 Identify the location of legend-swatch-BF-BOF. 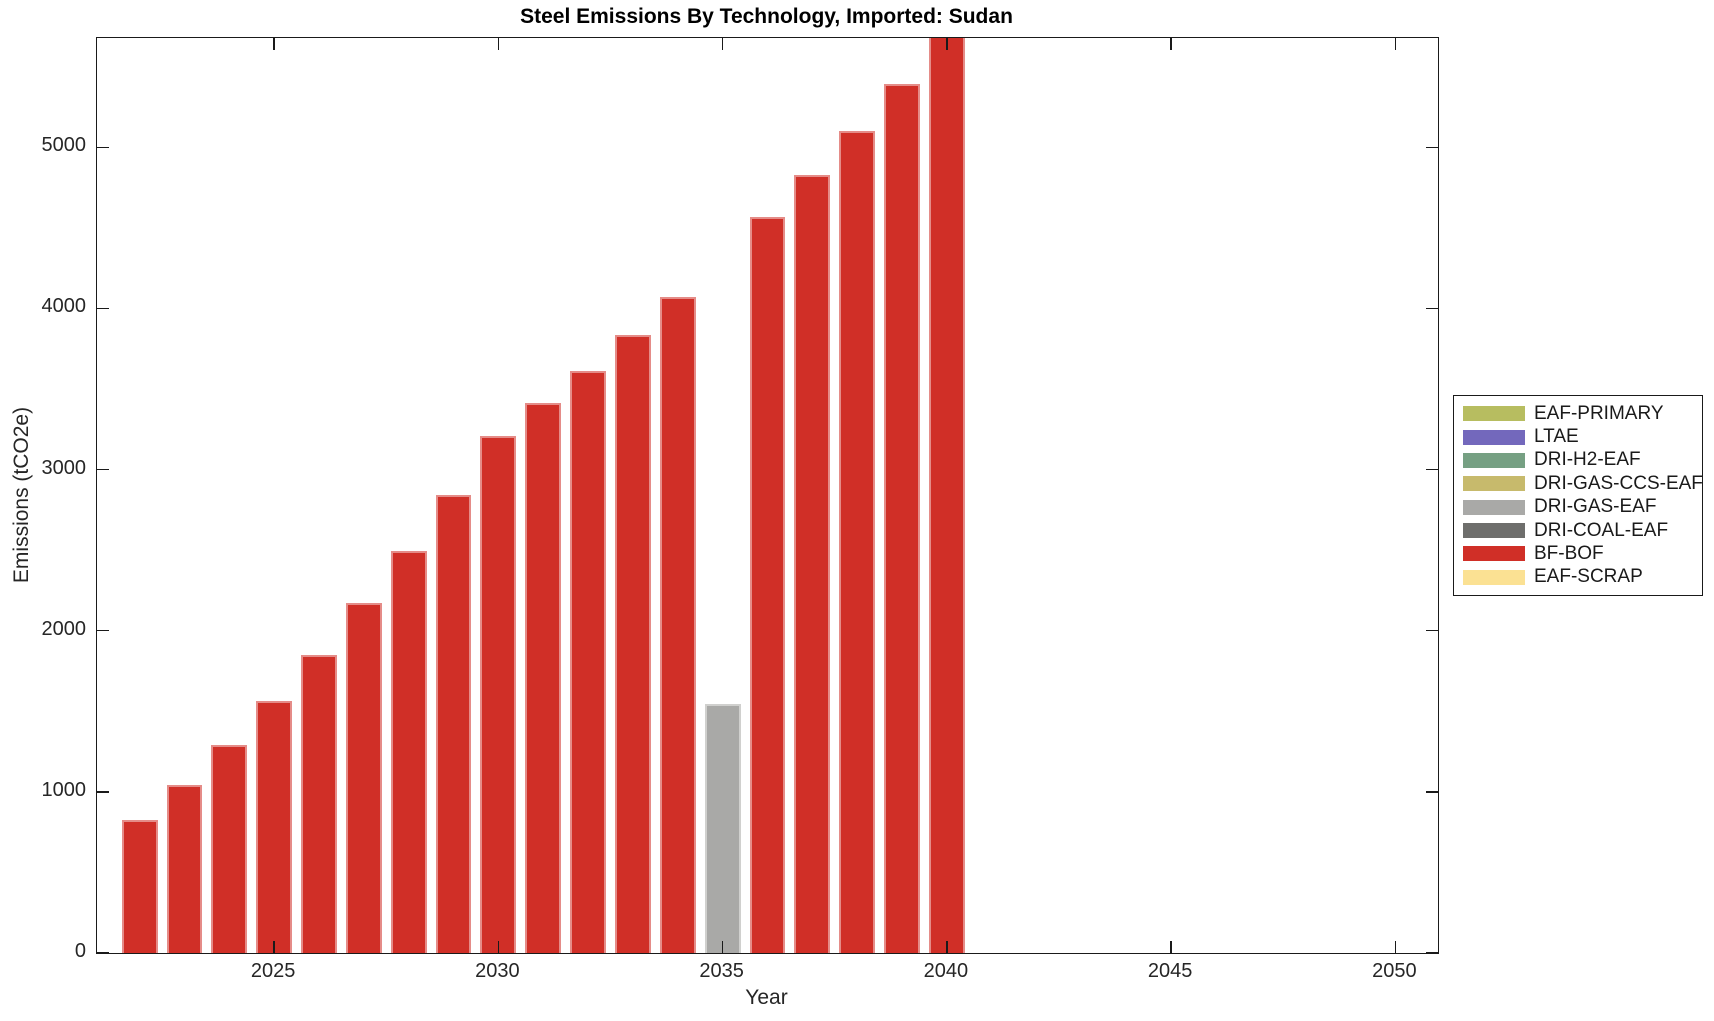
(1494, 554).